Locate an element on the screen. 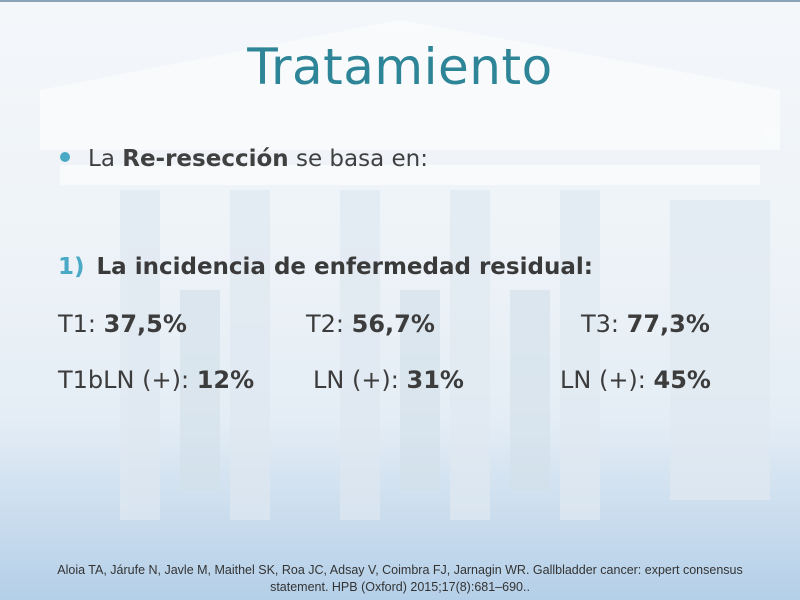 The height and width of the screenshot is (600, 800). stat-value: 77,3% is located at coordinates (668, 324).